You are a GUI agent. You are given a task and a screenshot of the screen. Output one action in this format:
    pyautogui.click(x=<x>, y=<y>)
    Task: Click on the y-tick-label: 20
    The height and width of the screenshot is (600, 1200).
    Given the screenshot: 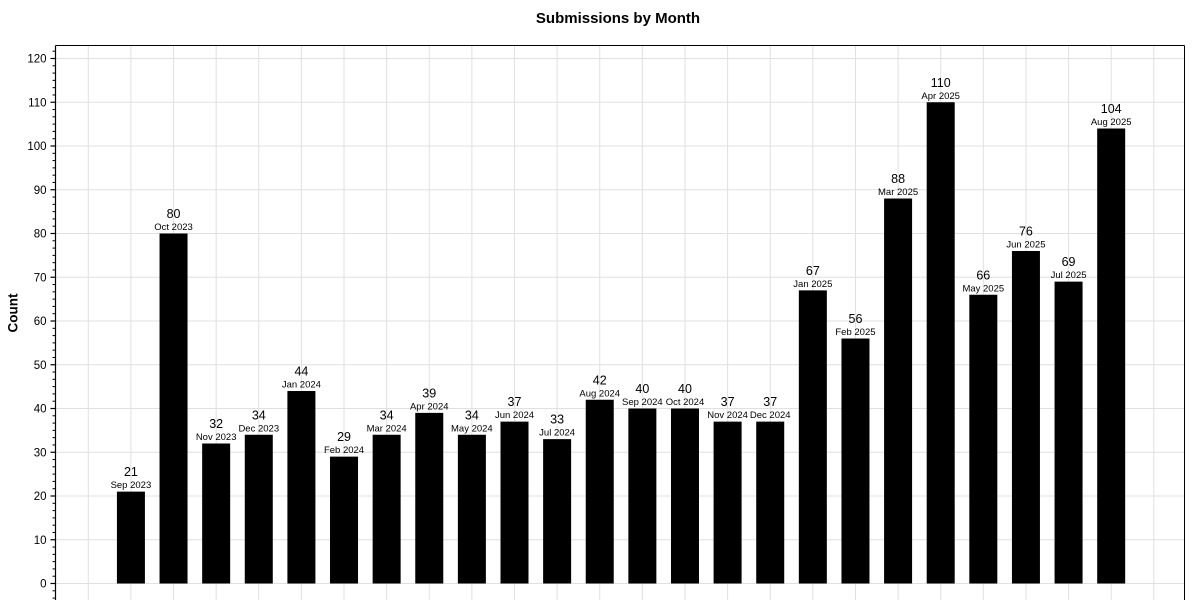 What is the action you would take?
    pyautogui.click(x=40, y=497)
    